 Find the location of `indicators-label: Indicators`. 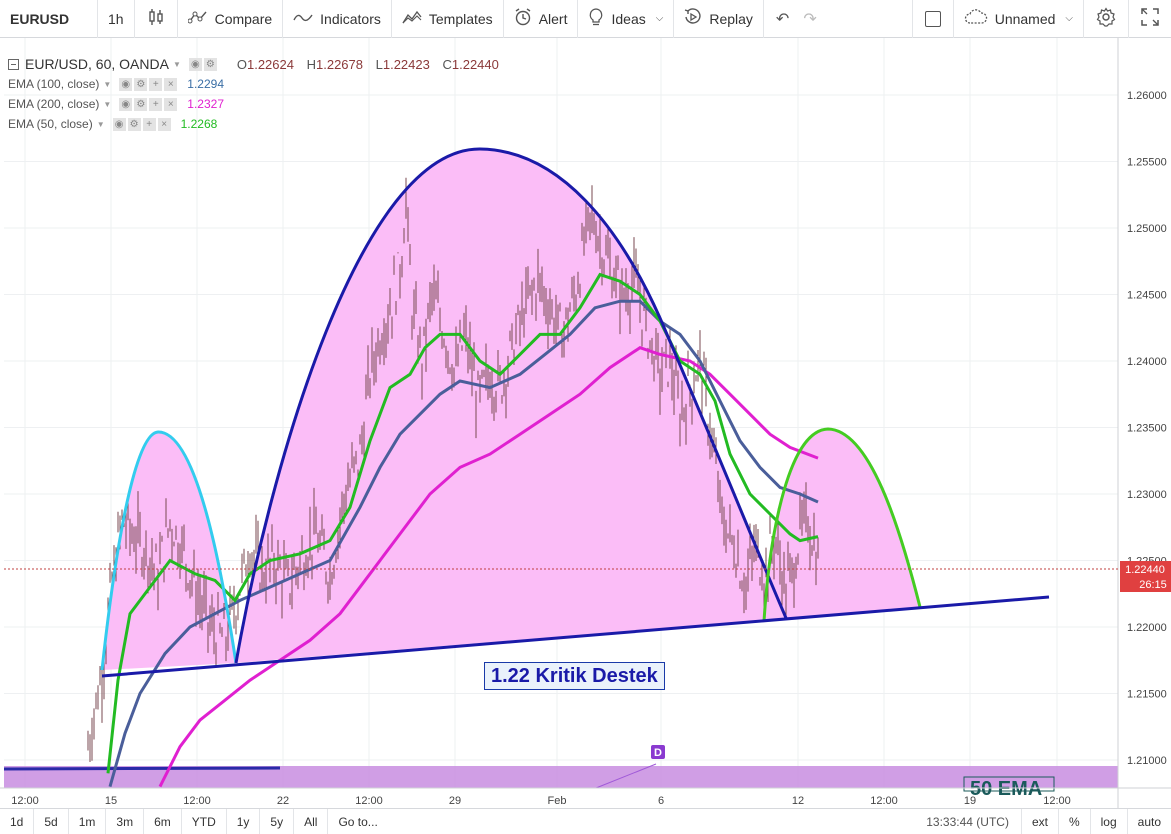

indicators-label: Indicators is located at coordinates (350, 18).